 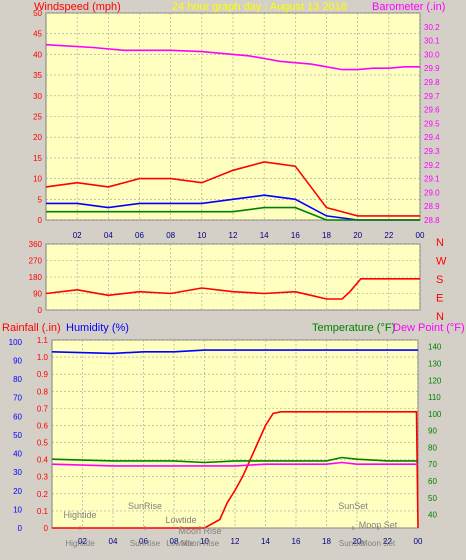 What do you see at coordinates (40, 310) in the screenshot?
I see `direction-tick-label: 0` at bounding box center [40, 310].